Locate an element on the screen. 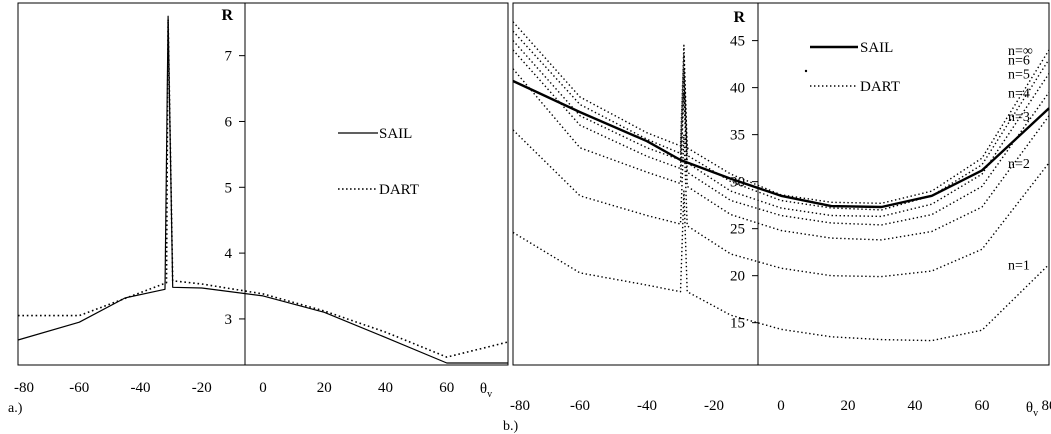 Image resolution: width=1051 pixels, height=434 pixels. y-tick-label: 3 is located at coordinates (229, 320).